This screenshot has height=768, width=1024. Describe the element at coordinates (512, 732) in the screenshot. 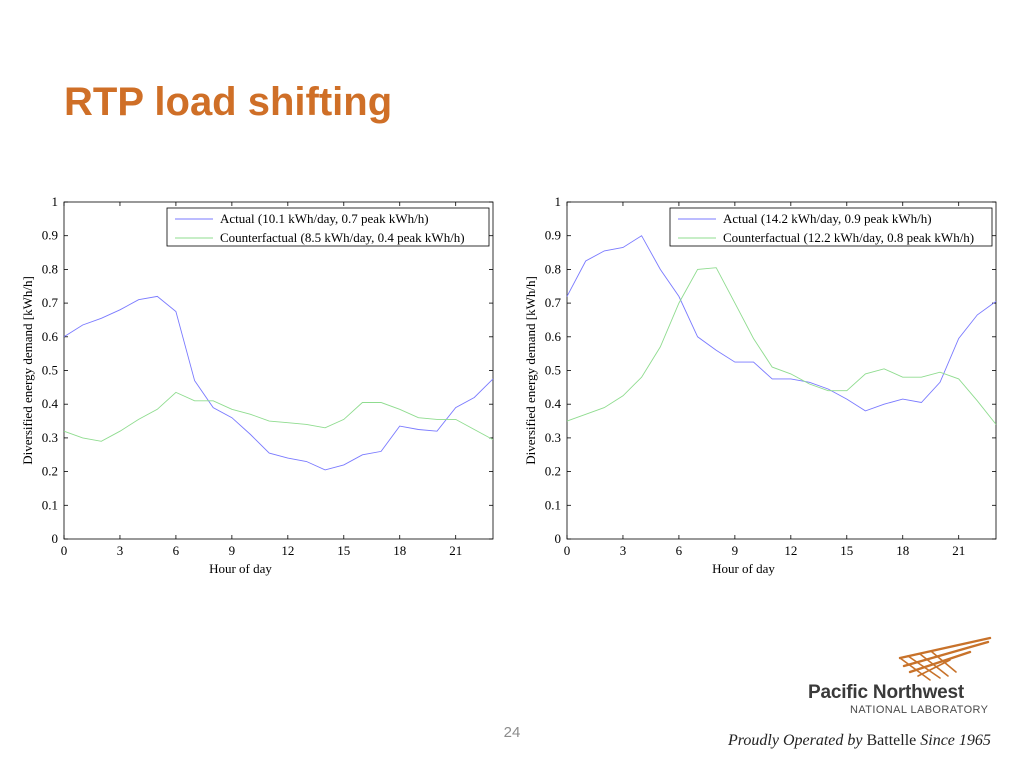

I see `page-number: 24` at that location.